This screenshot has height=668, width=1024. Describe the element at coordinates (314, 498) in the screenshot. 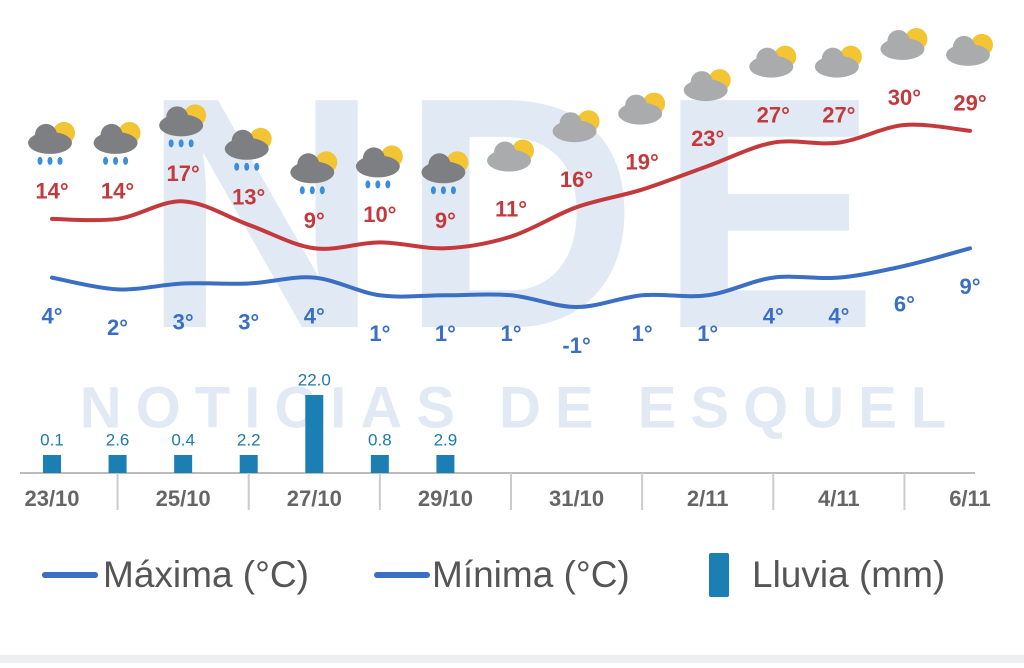

I see `x-tick-label: 27/10` at that location.